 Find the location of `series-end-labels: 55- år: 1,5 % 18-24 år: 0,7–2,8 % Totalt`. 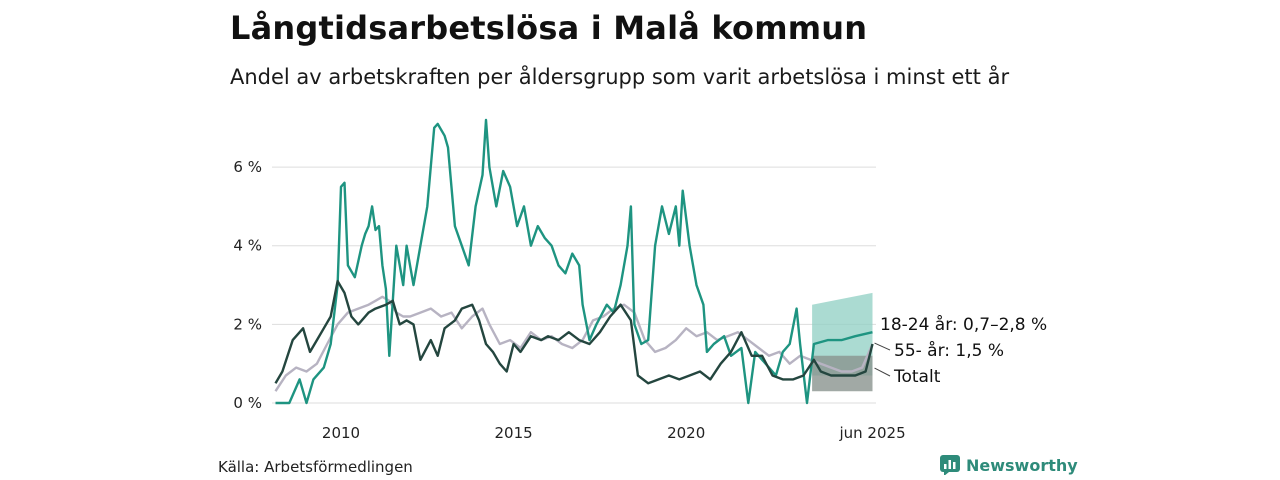

series-end-labels: 55- år: 1,5 % 18-24 år: 0,7–2,8 % Totalt is located at coordinates (960, 350).